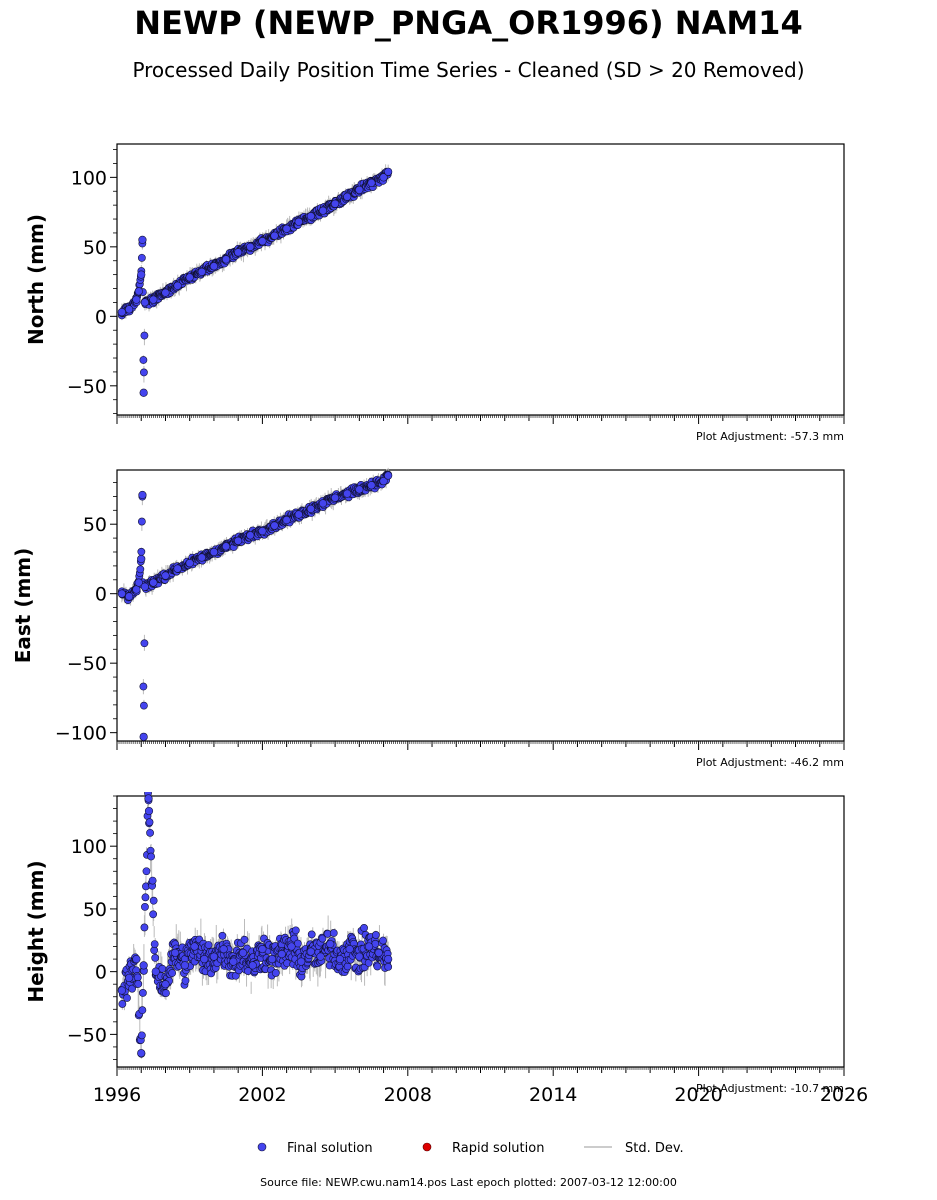  I want to click on x-tick-label: 2014, so click(553, 1095).